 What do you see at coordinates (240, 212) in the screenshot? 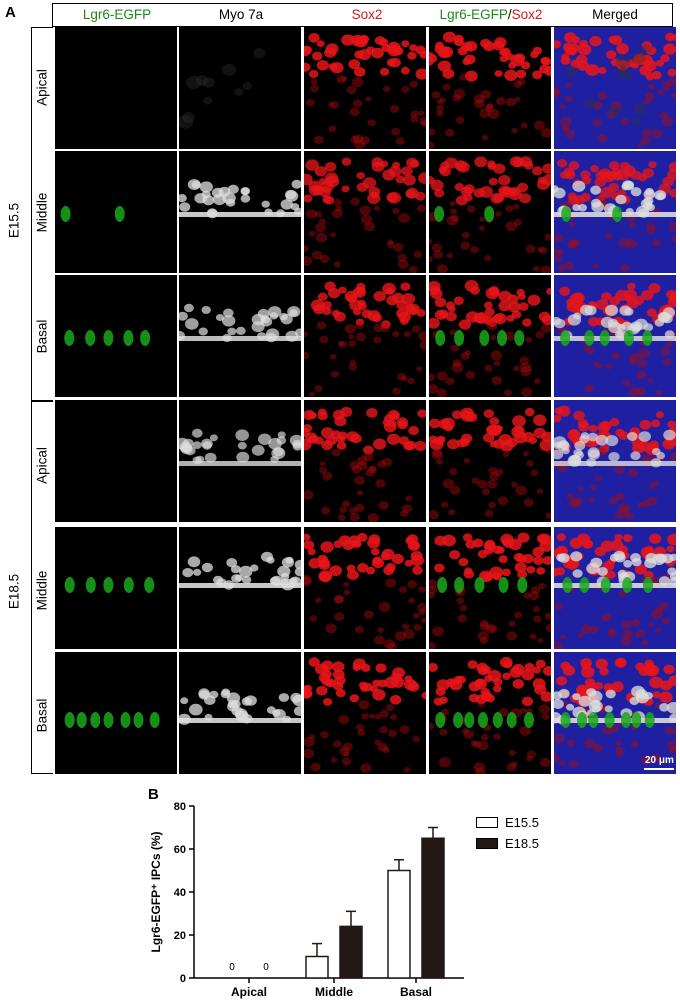
I see `micrograph-e155-middle-myo7a` at bounding box center [240, 212].